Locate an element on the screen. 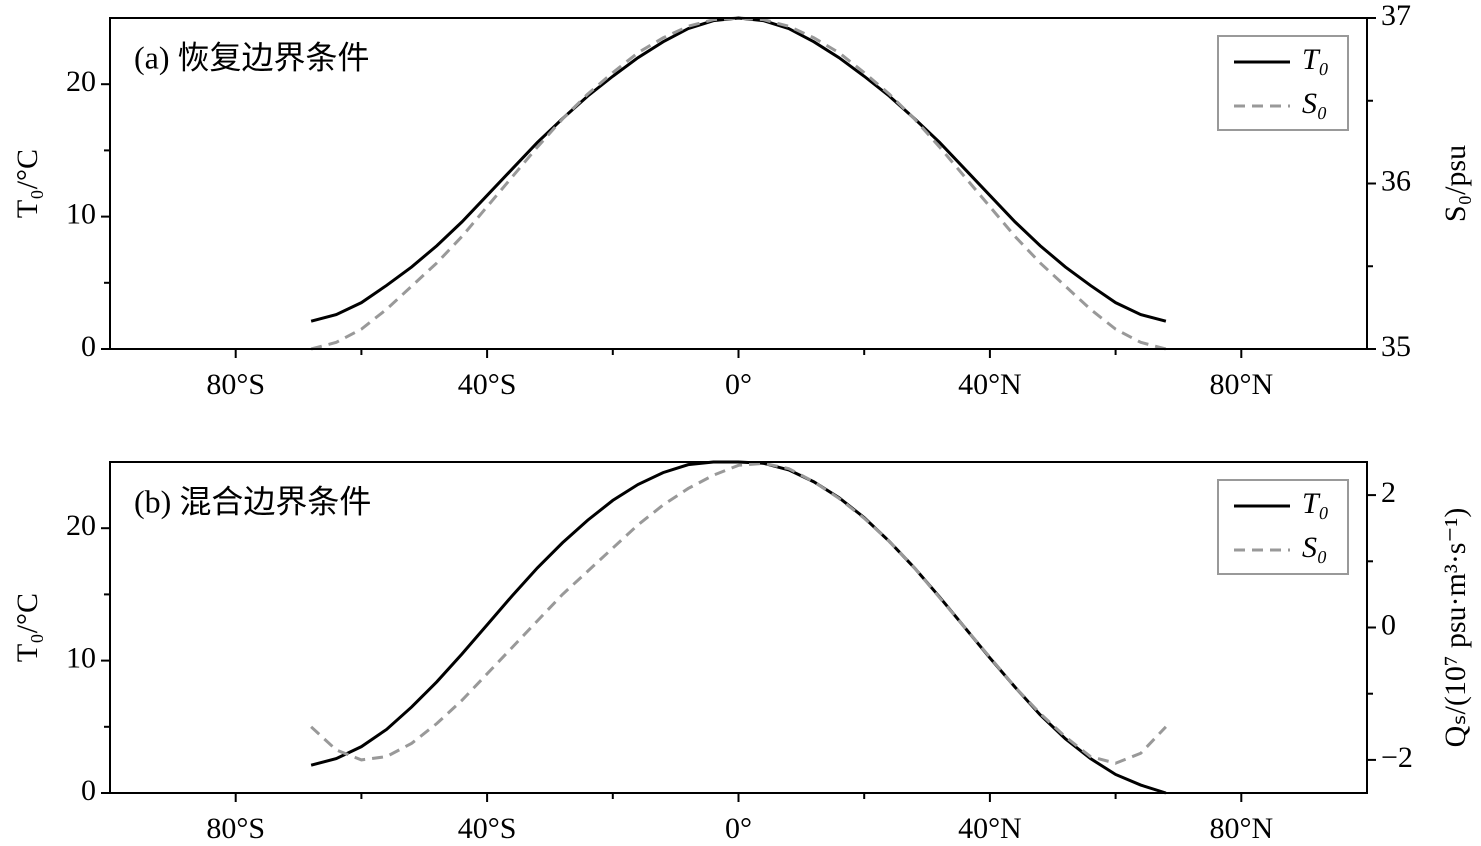 This screenshot has width=1481, height=846. y2-tick-label: −2 is located at coordinates (1397, 757).